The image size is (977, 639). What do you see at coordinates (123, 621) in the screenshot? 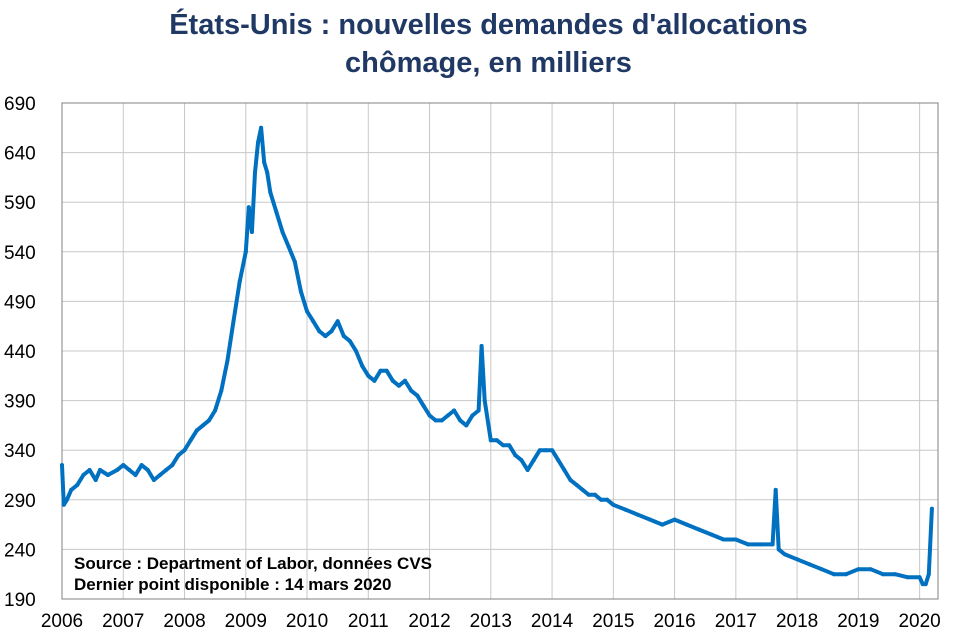
I see `x-tick-label: 2007` at bounding box center [123, 621].